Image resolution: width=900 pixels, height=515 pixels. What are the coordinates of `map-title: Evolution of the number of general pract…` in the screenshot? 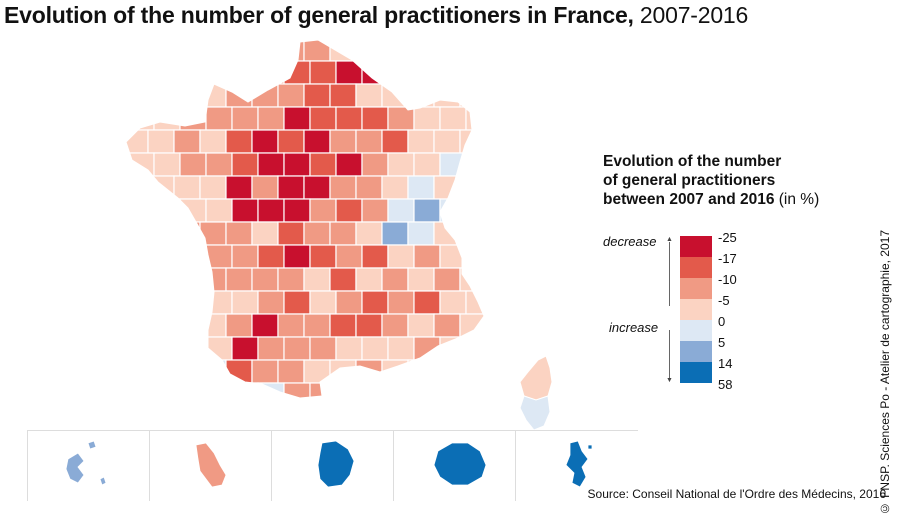 It's located at (376, 15).